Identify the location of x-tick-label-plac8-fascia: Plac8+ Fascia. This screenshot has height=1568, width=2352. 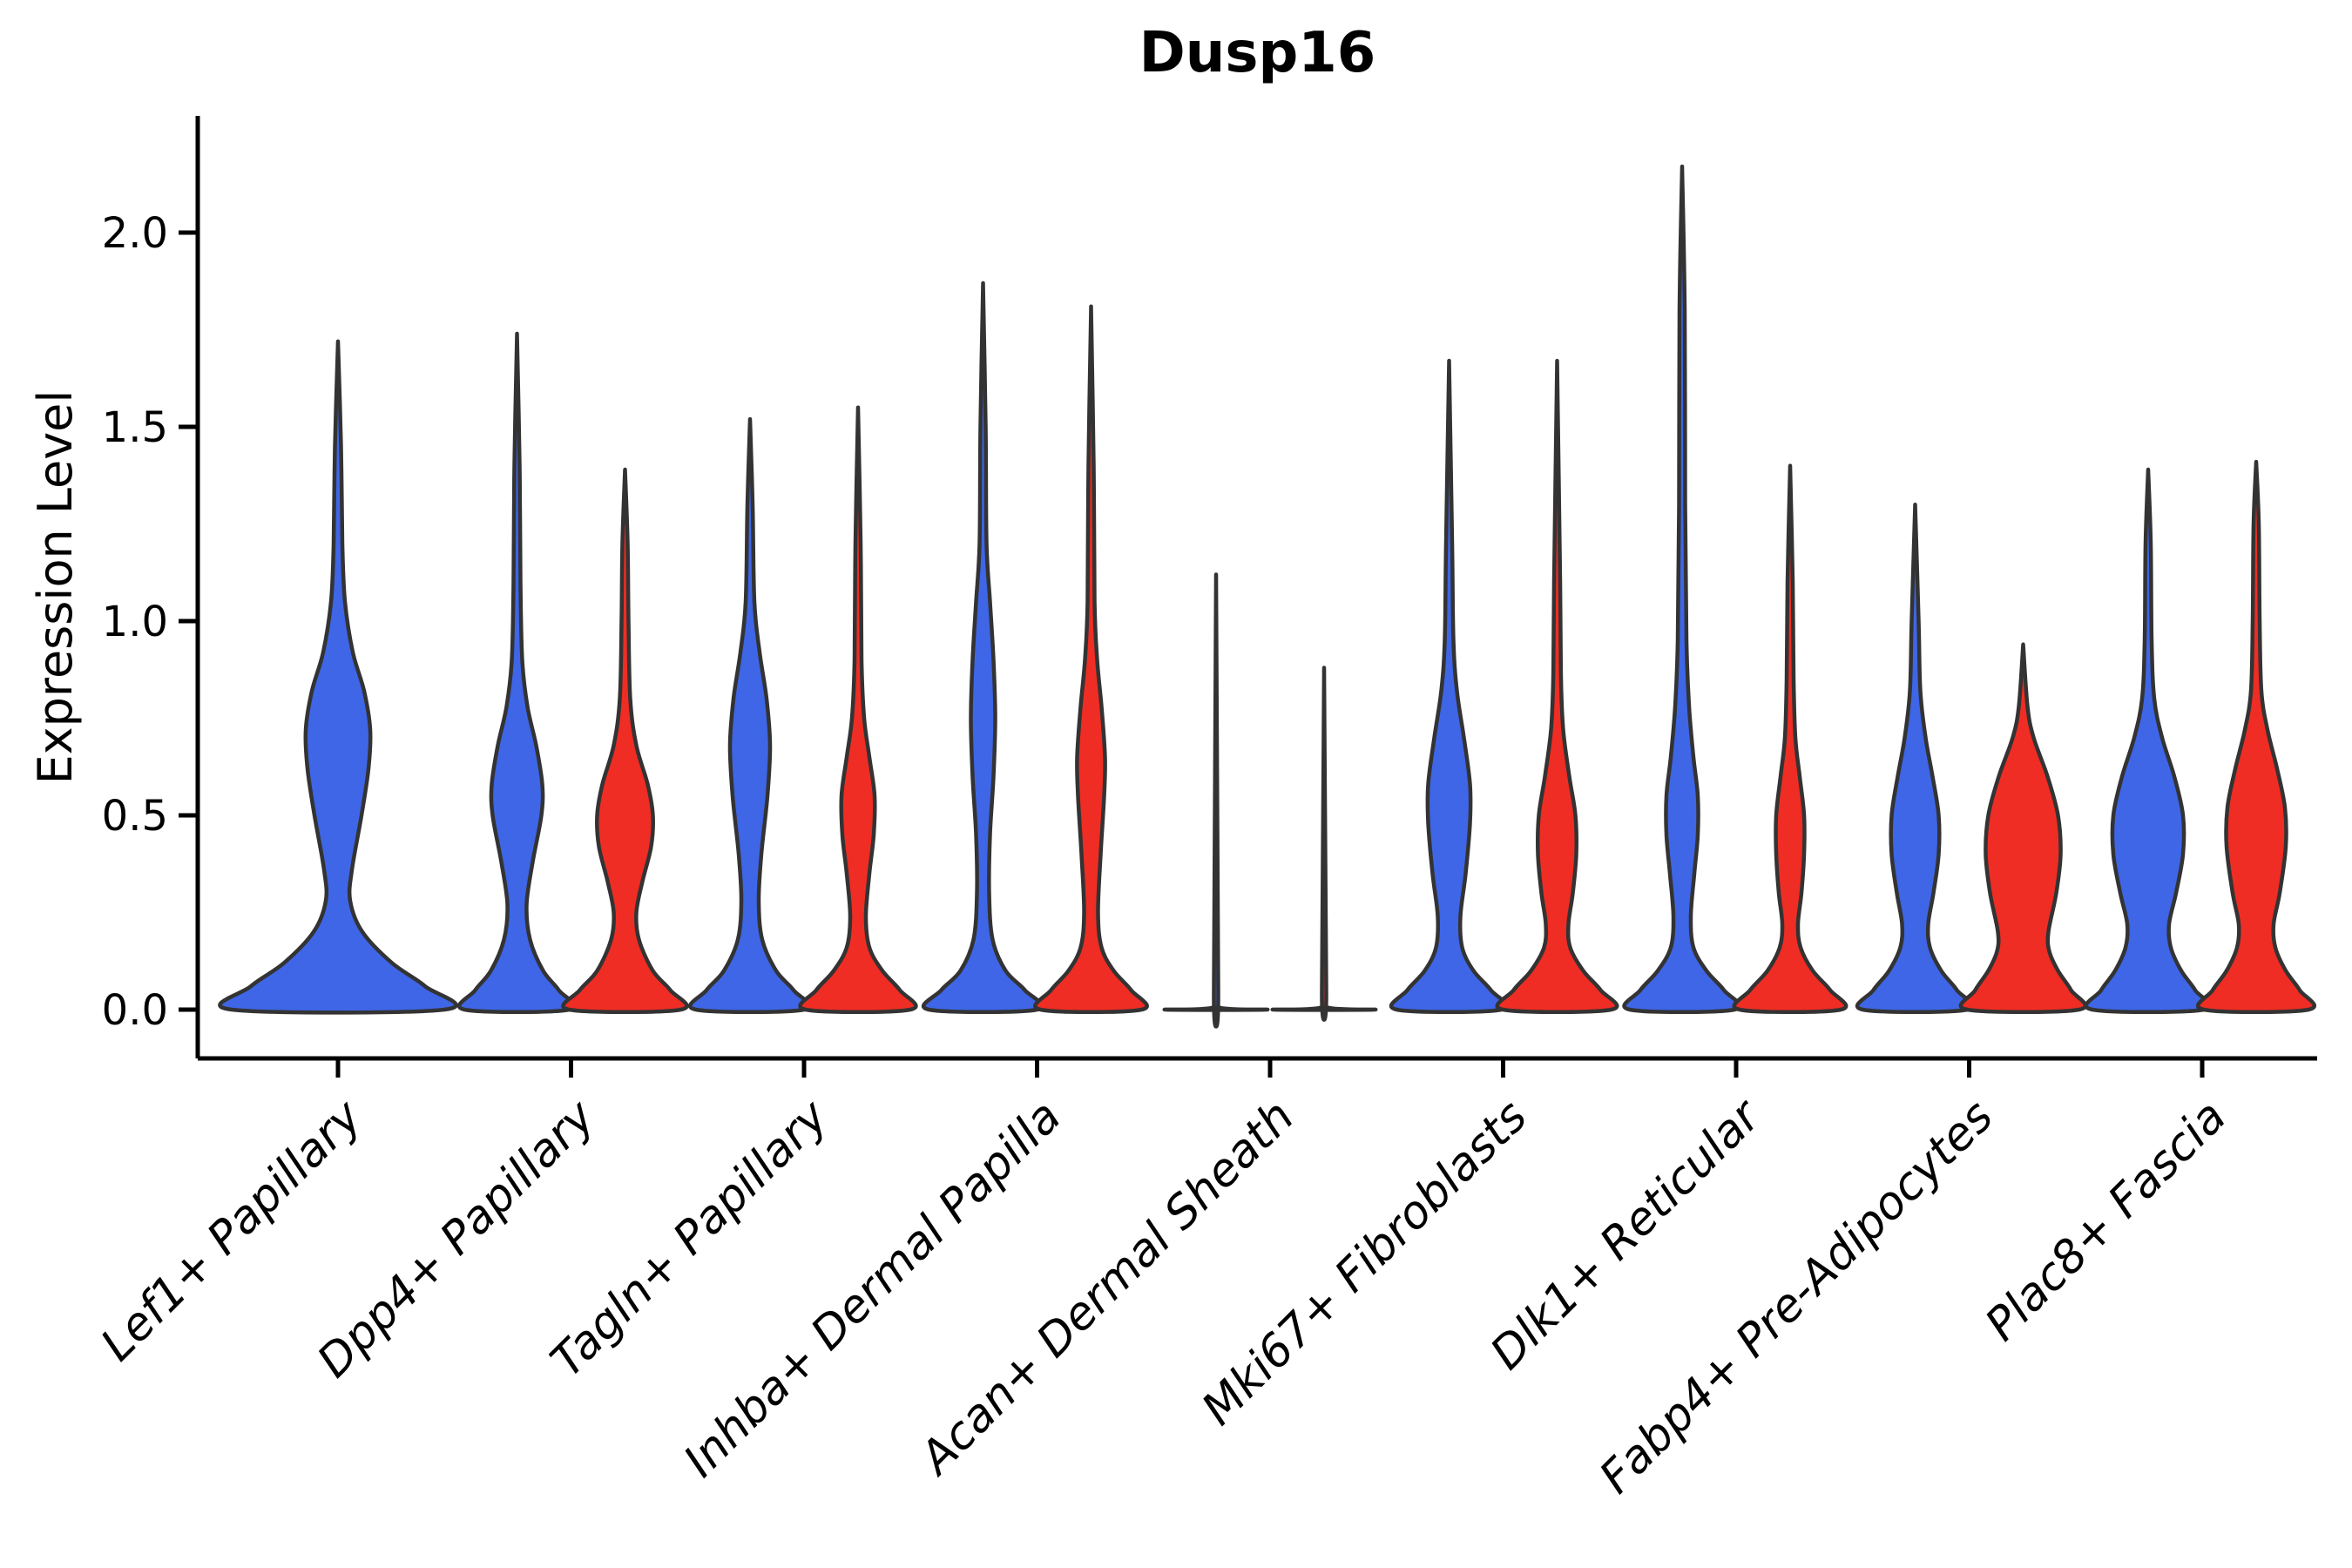
(2106, 1221).